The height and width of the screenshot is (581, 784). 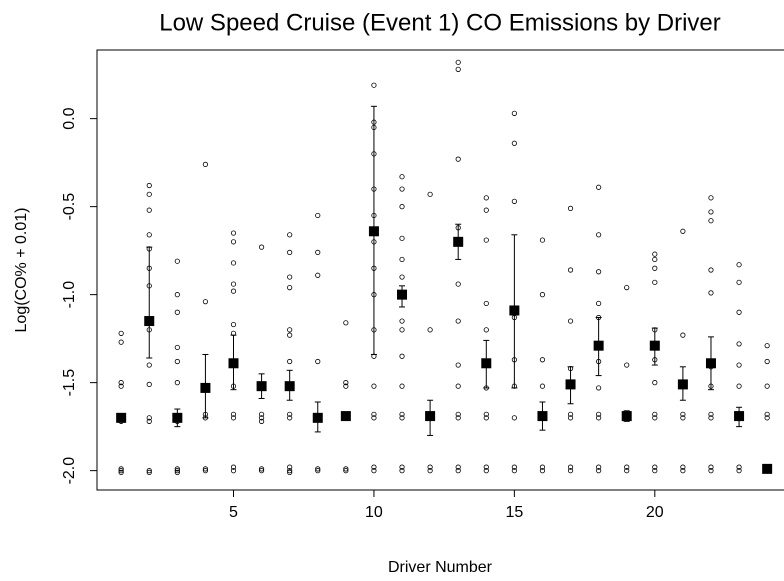 What do you see at coordinates (69, 383) in the screenshot?
I see `y-tick-label: -1.5` at bounding box center [69, 383].